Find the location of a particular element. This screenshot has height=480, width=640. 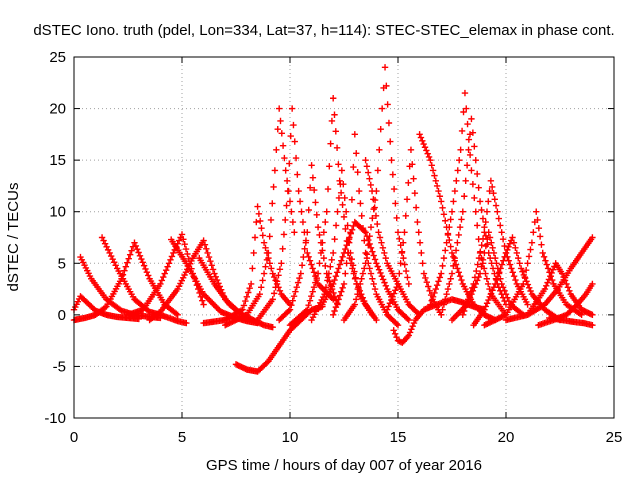

y-tick-label: 10 is located at coordinates (57, 212).